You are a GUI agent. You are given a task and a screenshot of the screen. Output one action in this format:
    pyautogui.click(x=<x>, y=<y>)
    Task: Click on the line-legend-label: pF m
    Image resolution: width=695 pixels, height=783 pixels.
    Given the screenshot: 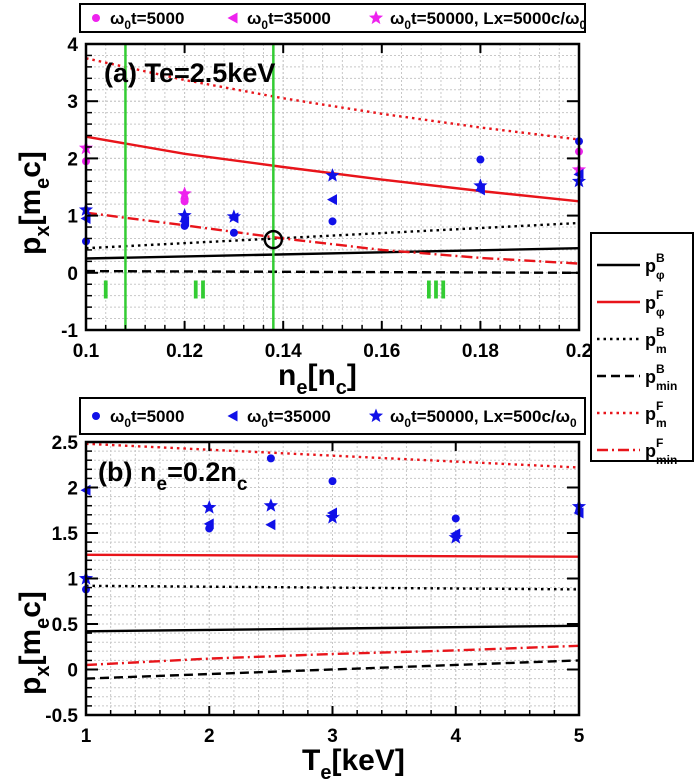 What is the action you would take?
    pyautogui.click(x=656, y=414)
    